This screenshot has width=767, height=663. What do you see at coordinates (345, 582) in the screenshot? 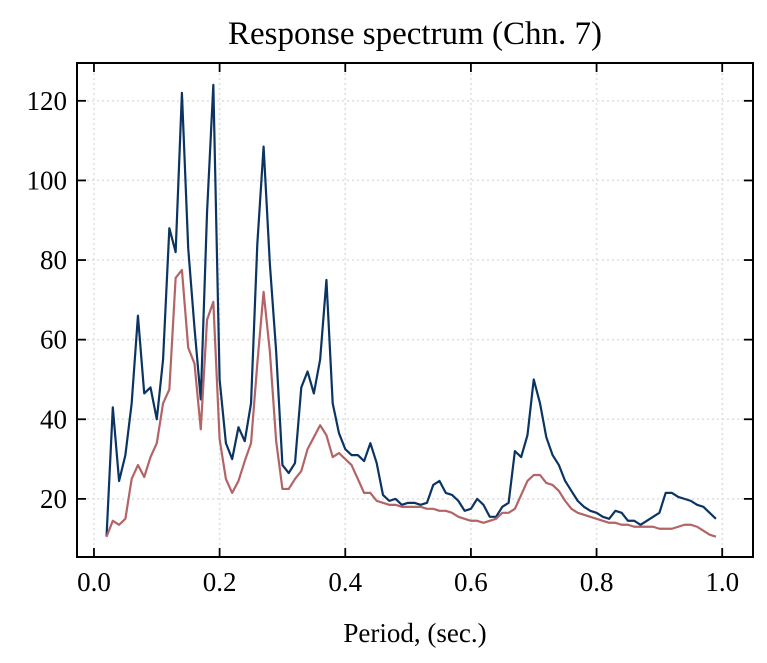
I see `x-tick-label: 0.4` at bounding box center [345, 582].